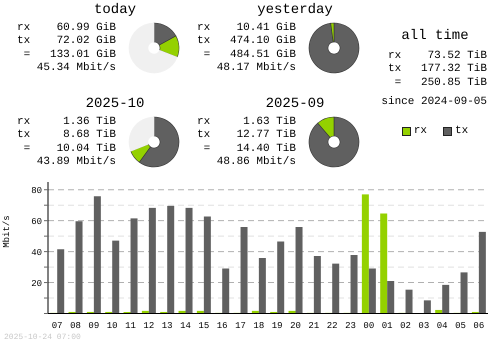 The height and width of the screenshot is (348, 500). What do you see at coordinates (433, 103) in the screenshot?
I see `text: since 2024-09-05` at bounding box center [433, 103].